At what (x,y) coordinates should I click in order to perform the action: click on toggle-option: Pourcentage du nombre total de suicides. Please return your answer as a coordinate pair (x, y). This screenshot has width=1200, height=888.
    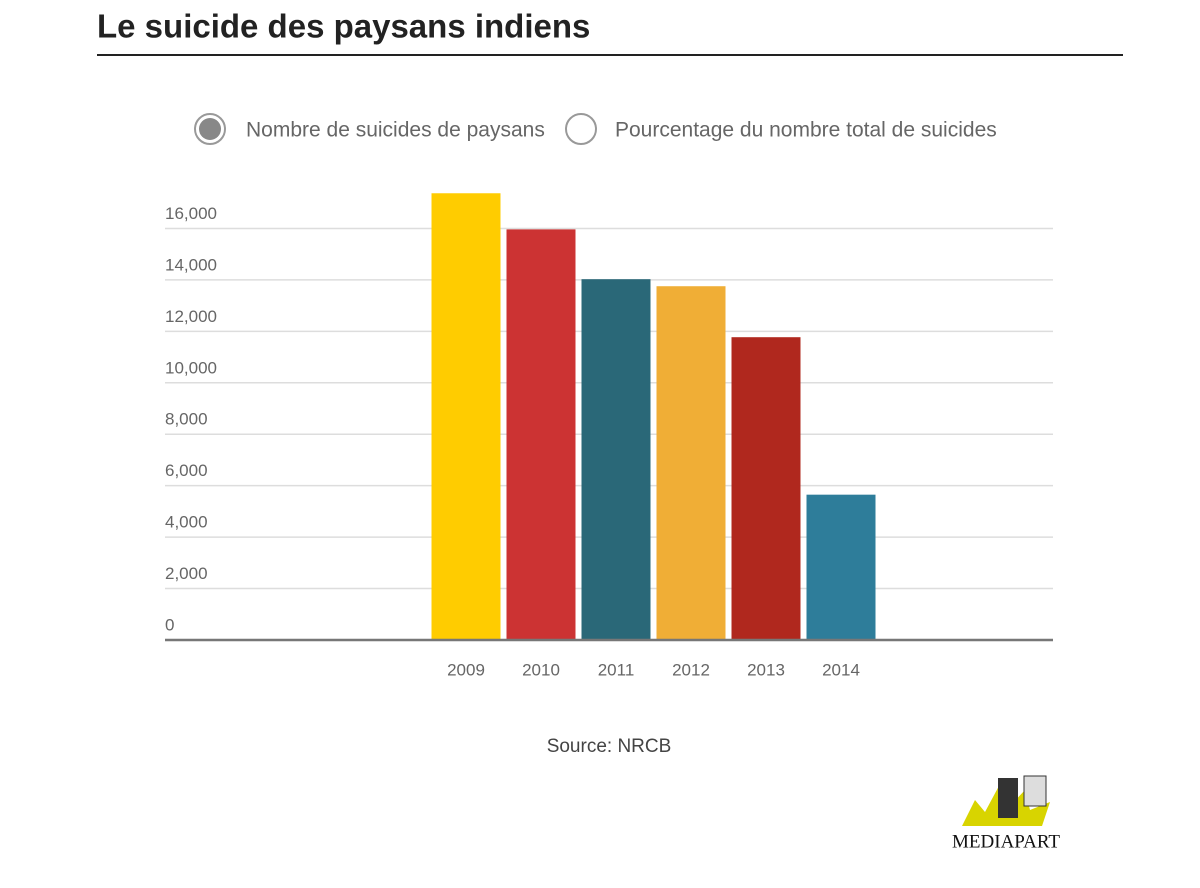
    Looking at the image, I should click on (781, 129).